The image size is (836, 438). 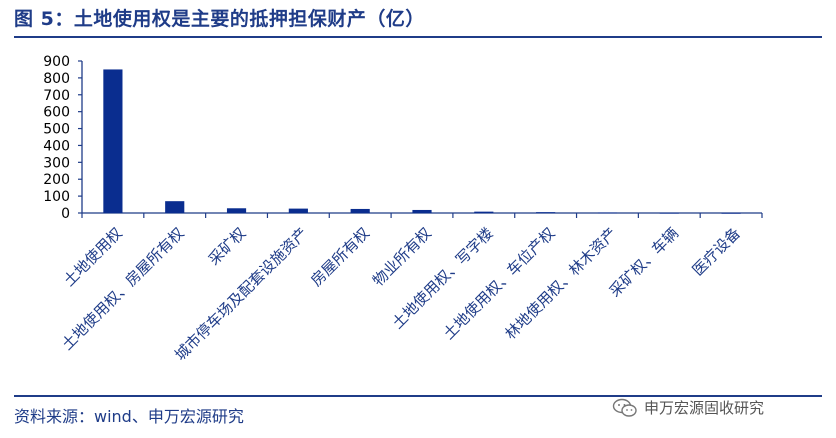 What do you see at coordinates (418, 396) in the screenshot?
I see `source-divider` at bounding box center [418, 396].